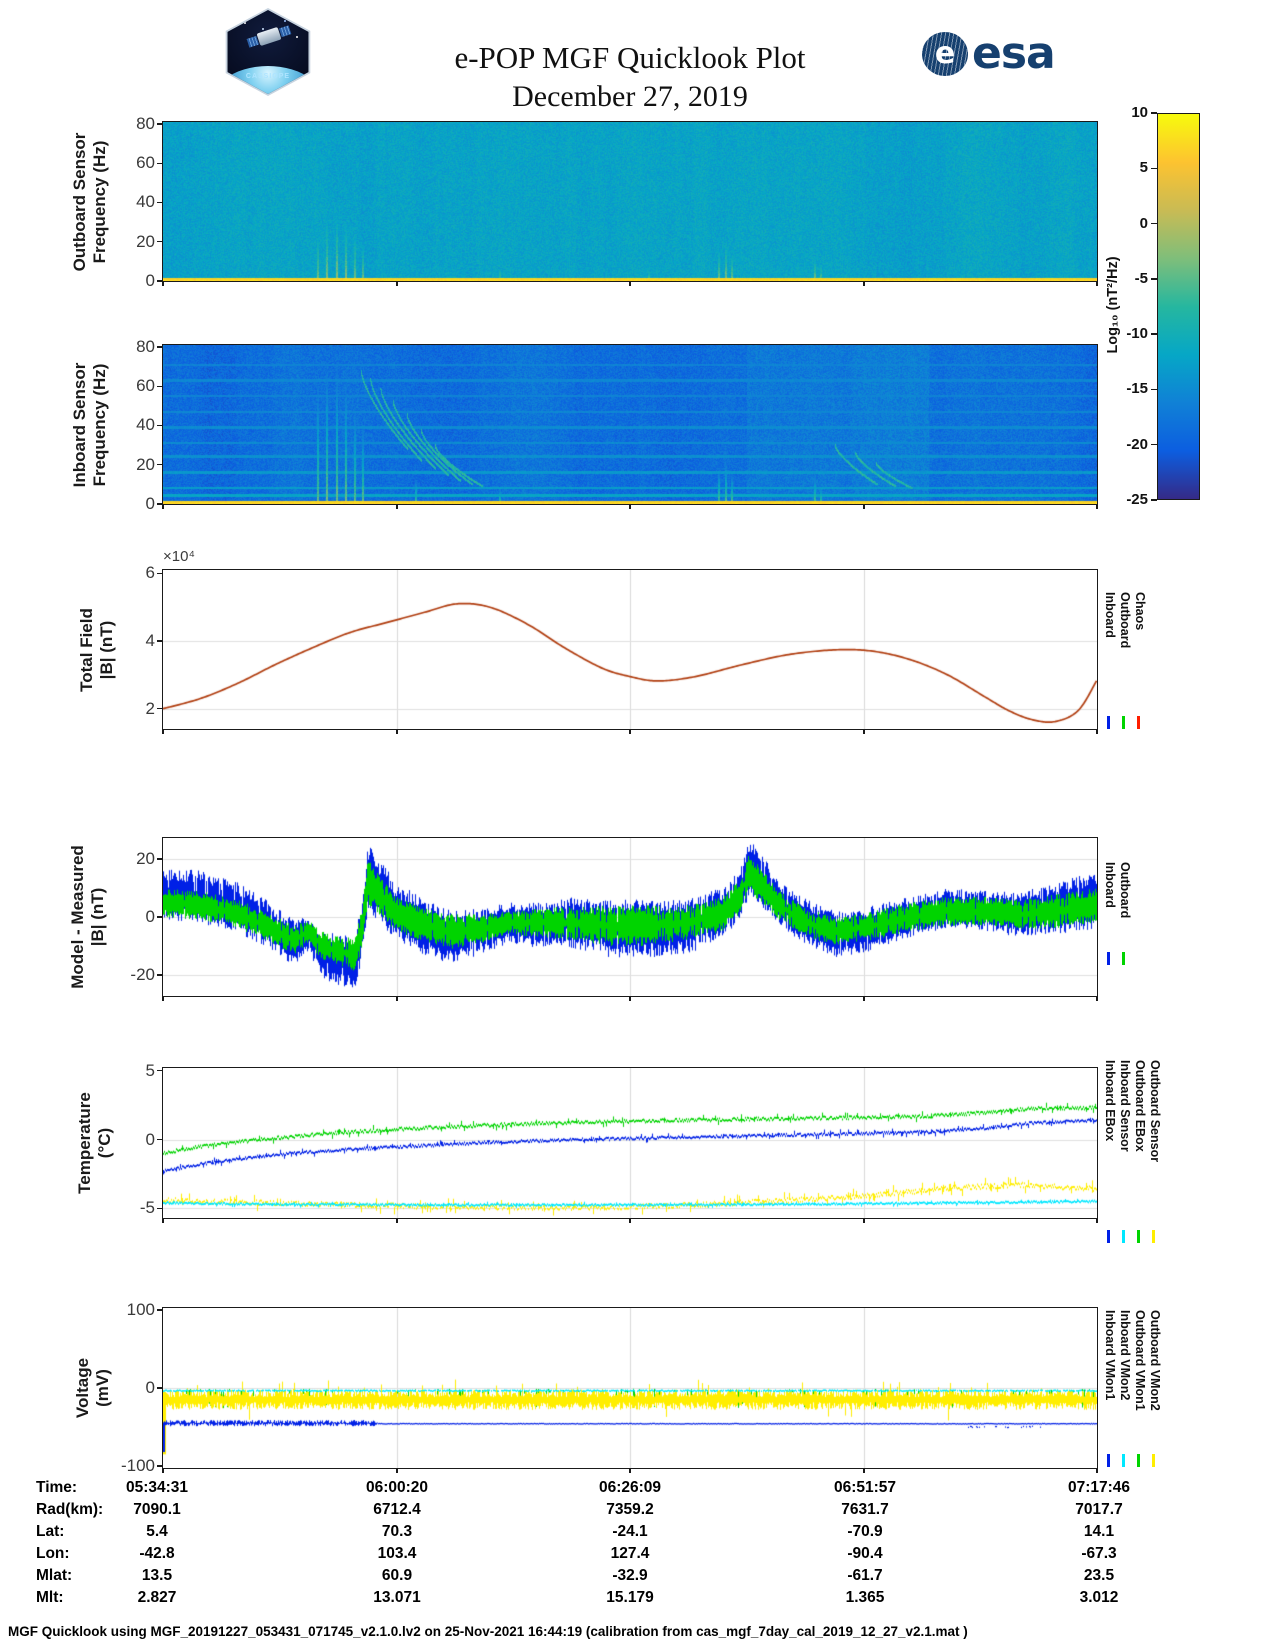 This screenshot has width=1275, height=1650. Describe the element at coordinates (865, 1509) in the screenshot. I see `table-cell: 7631.7` at that location.